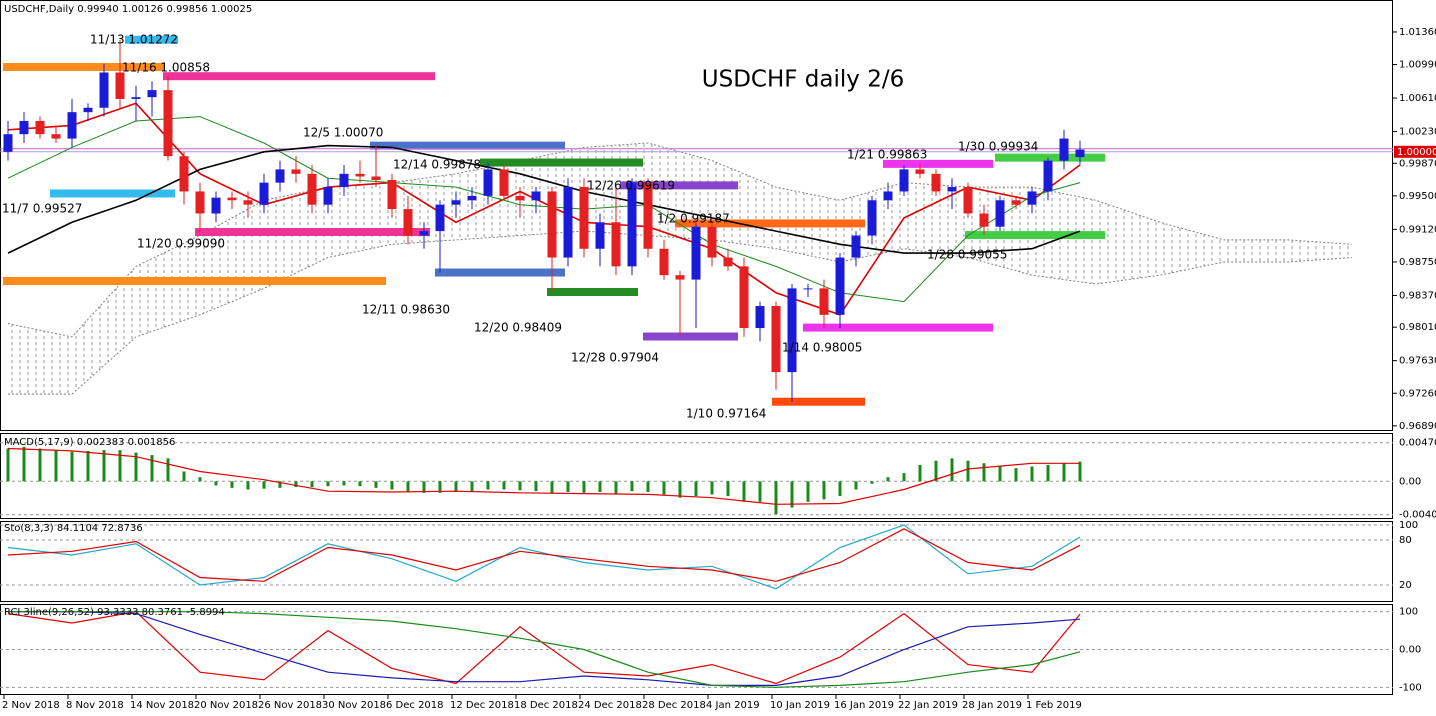 Image resolution: width=1436 pixels, height=716 pixels. I want to click on y-tick-label: 80, so click(1405, 540).